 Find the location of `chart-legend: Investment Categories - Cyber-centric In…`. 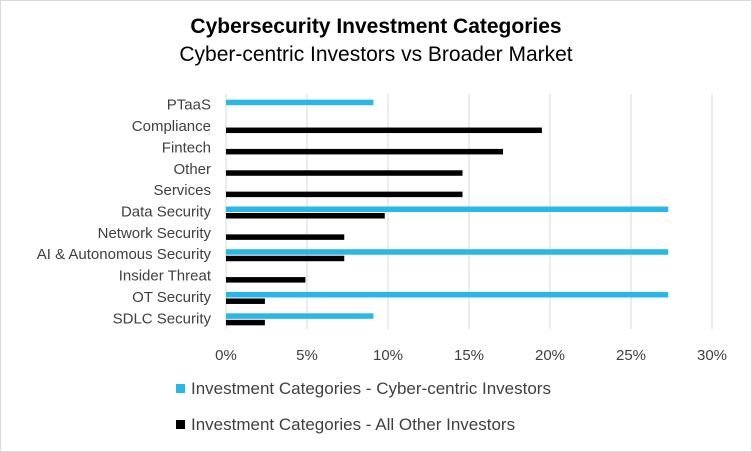

chart-legend: Investment Categories - Cyber-centric In… is located at coordinates (456, 409).